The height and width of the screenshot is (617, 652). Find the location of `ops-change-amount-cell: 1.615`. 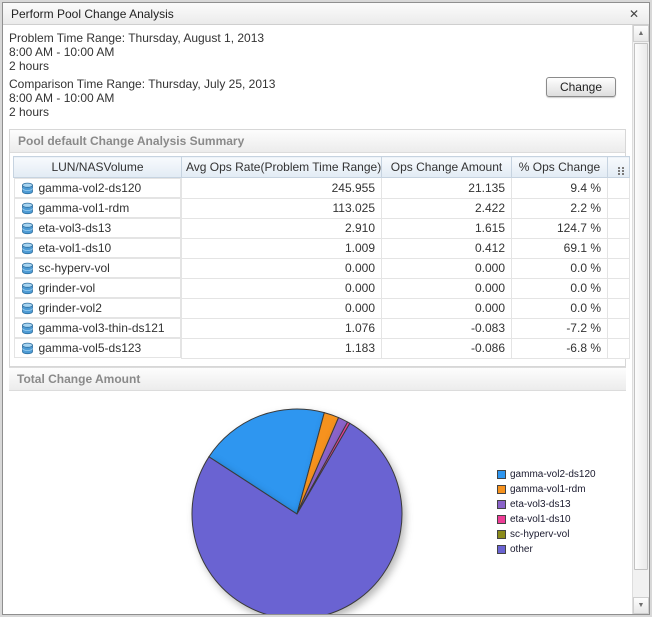

ops-change-amount-cell: 1.615 is located at coordinates (446, 228).